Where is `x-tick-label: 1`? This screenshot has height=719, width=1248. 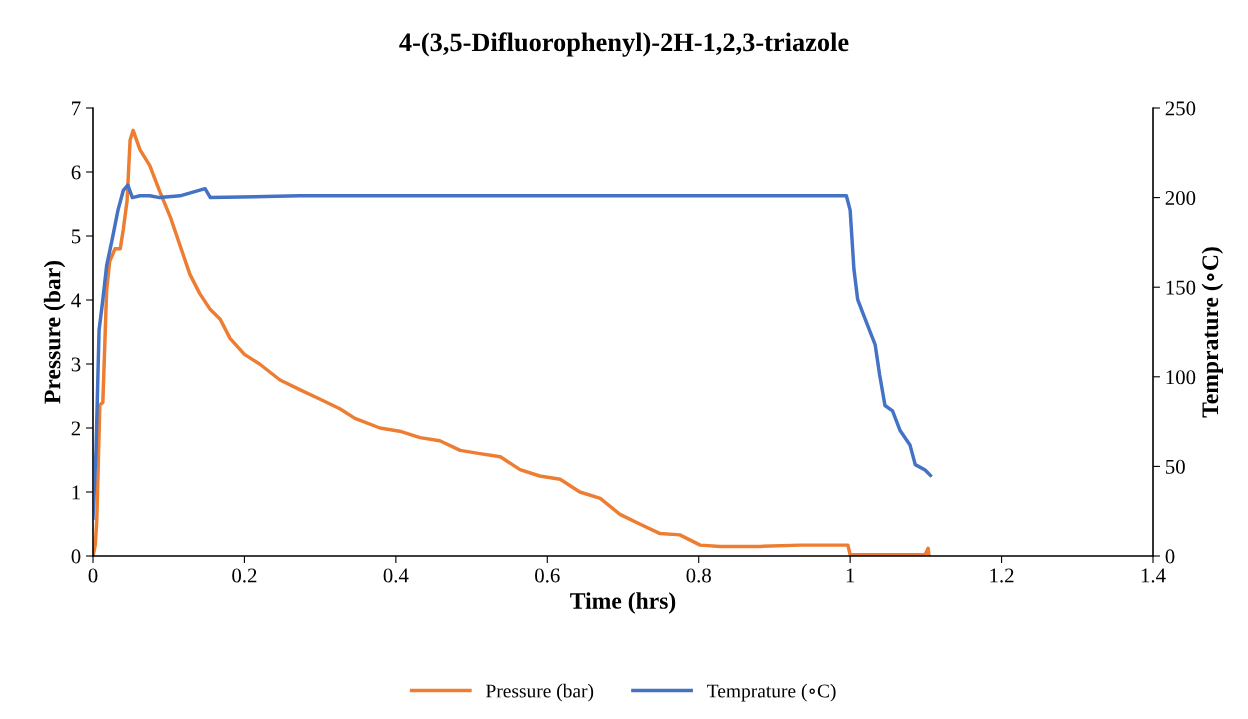 x-tick-label: 1 is located at coordinates (850, 575).